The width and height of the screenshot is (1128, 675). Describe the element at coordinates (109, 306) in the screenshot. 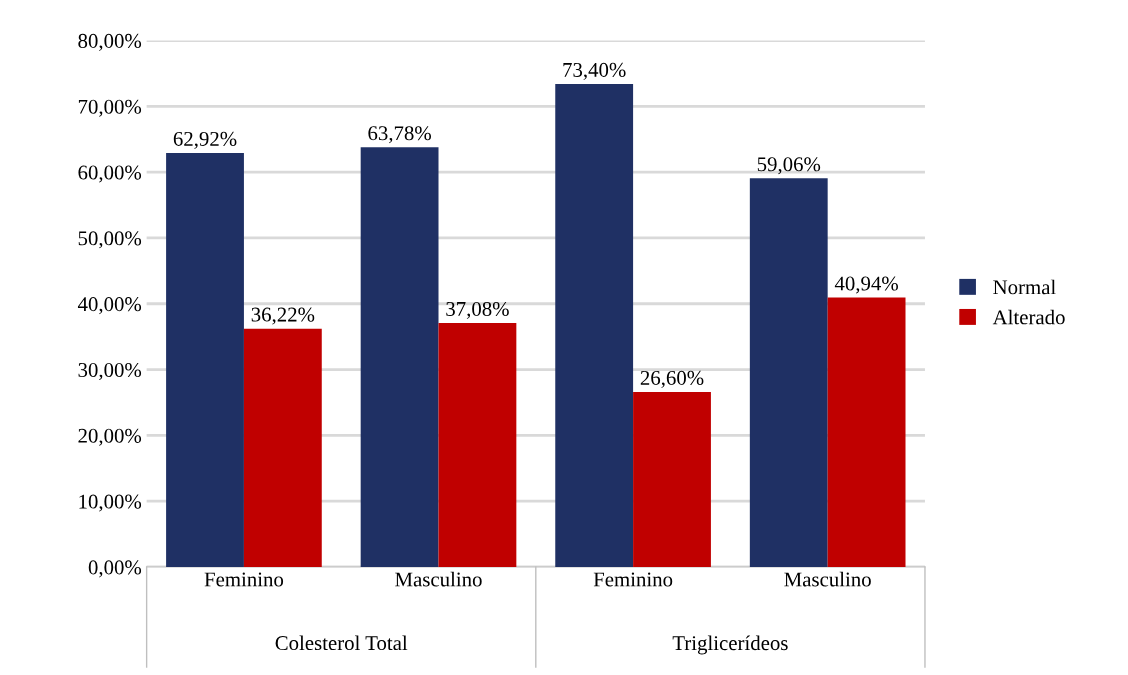

I see `y-tick-label: 40,00%` at that location.